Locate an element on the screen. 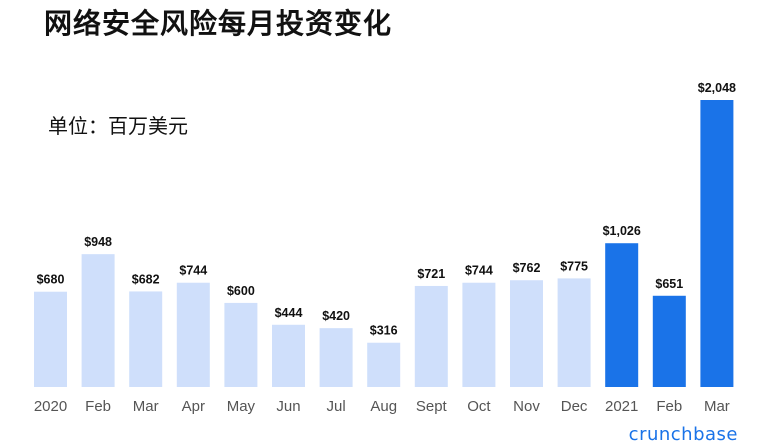  category-label-10: Nov is located at coordinates (526, 406).